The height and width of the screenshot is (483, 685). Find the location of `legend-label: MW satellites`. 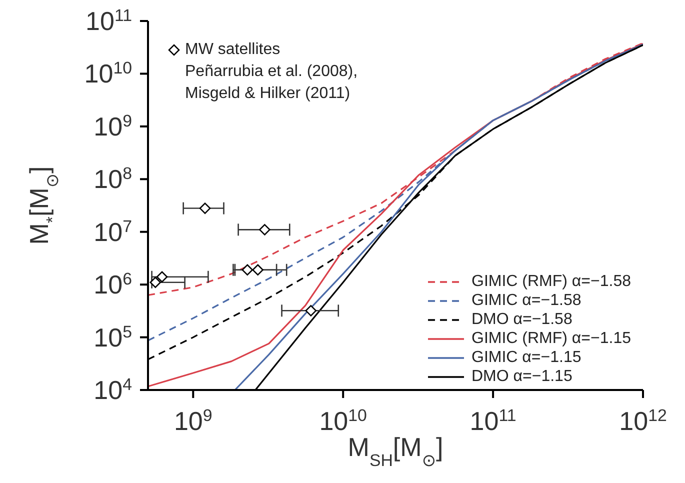

legend-label: MW satellites is located at coordinates (232, 50).